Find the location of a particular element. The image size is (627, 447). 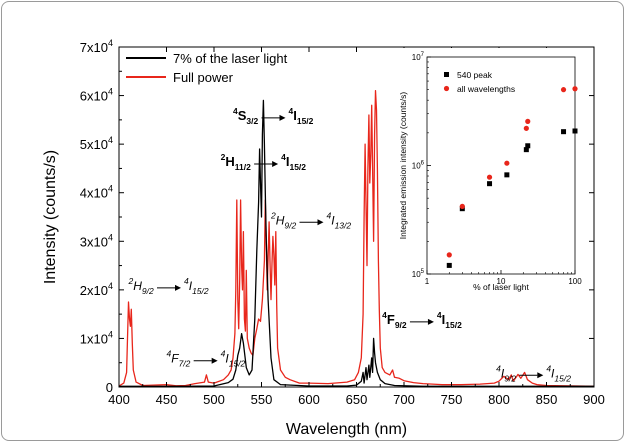

x-tick-label: 500 is located at coordinates (214, 399).